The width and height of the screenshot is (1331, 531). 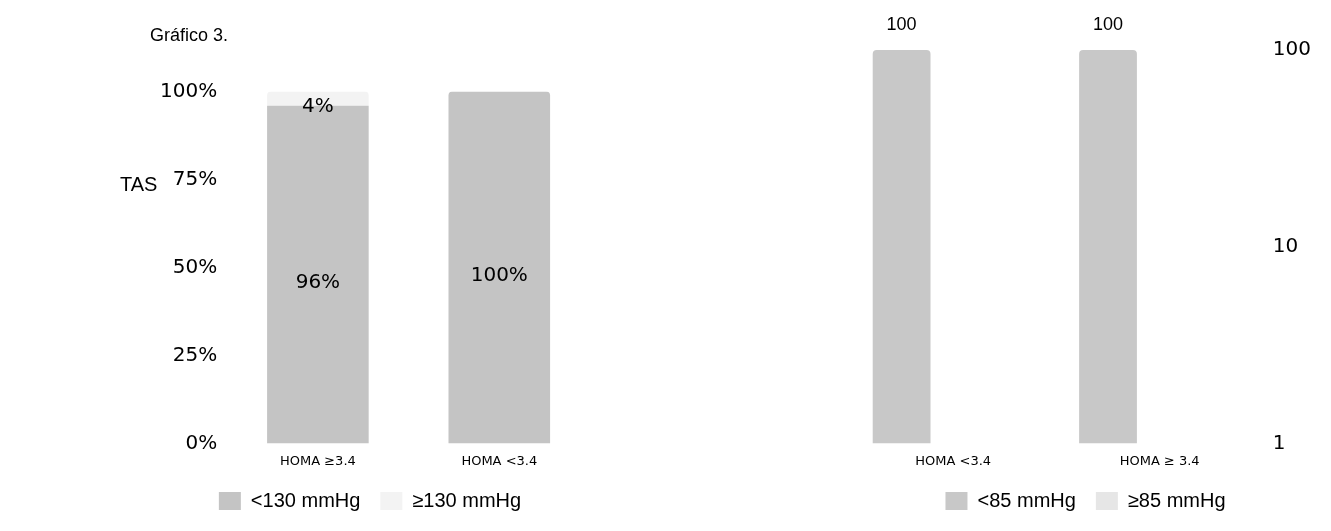 I want to click on y-tick-label: 50%, so click(x=195, y=265).